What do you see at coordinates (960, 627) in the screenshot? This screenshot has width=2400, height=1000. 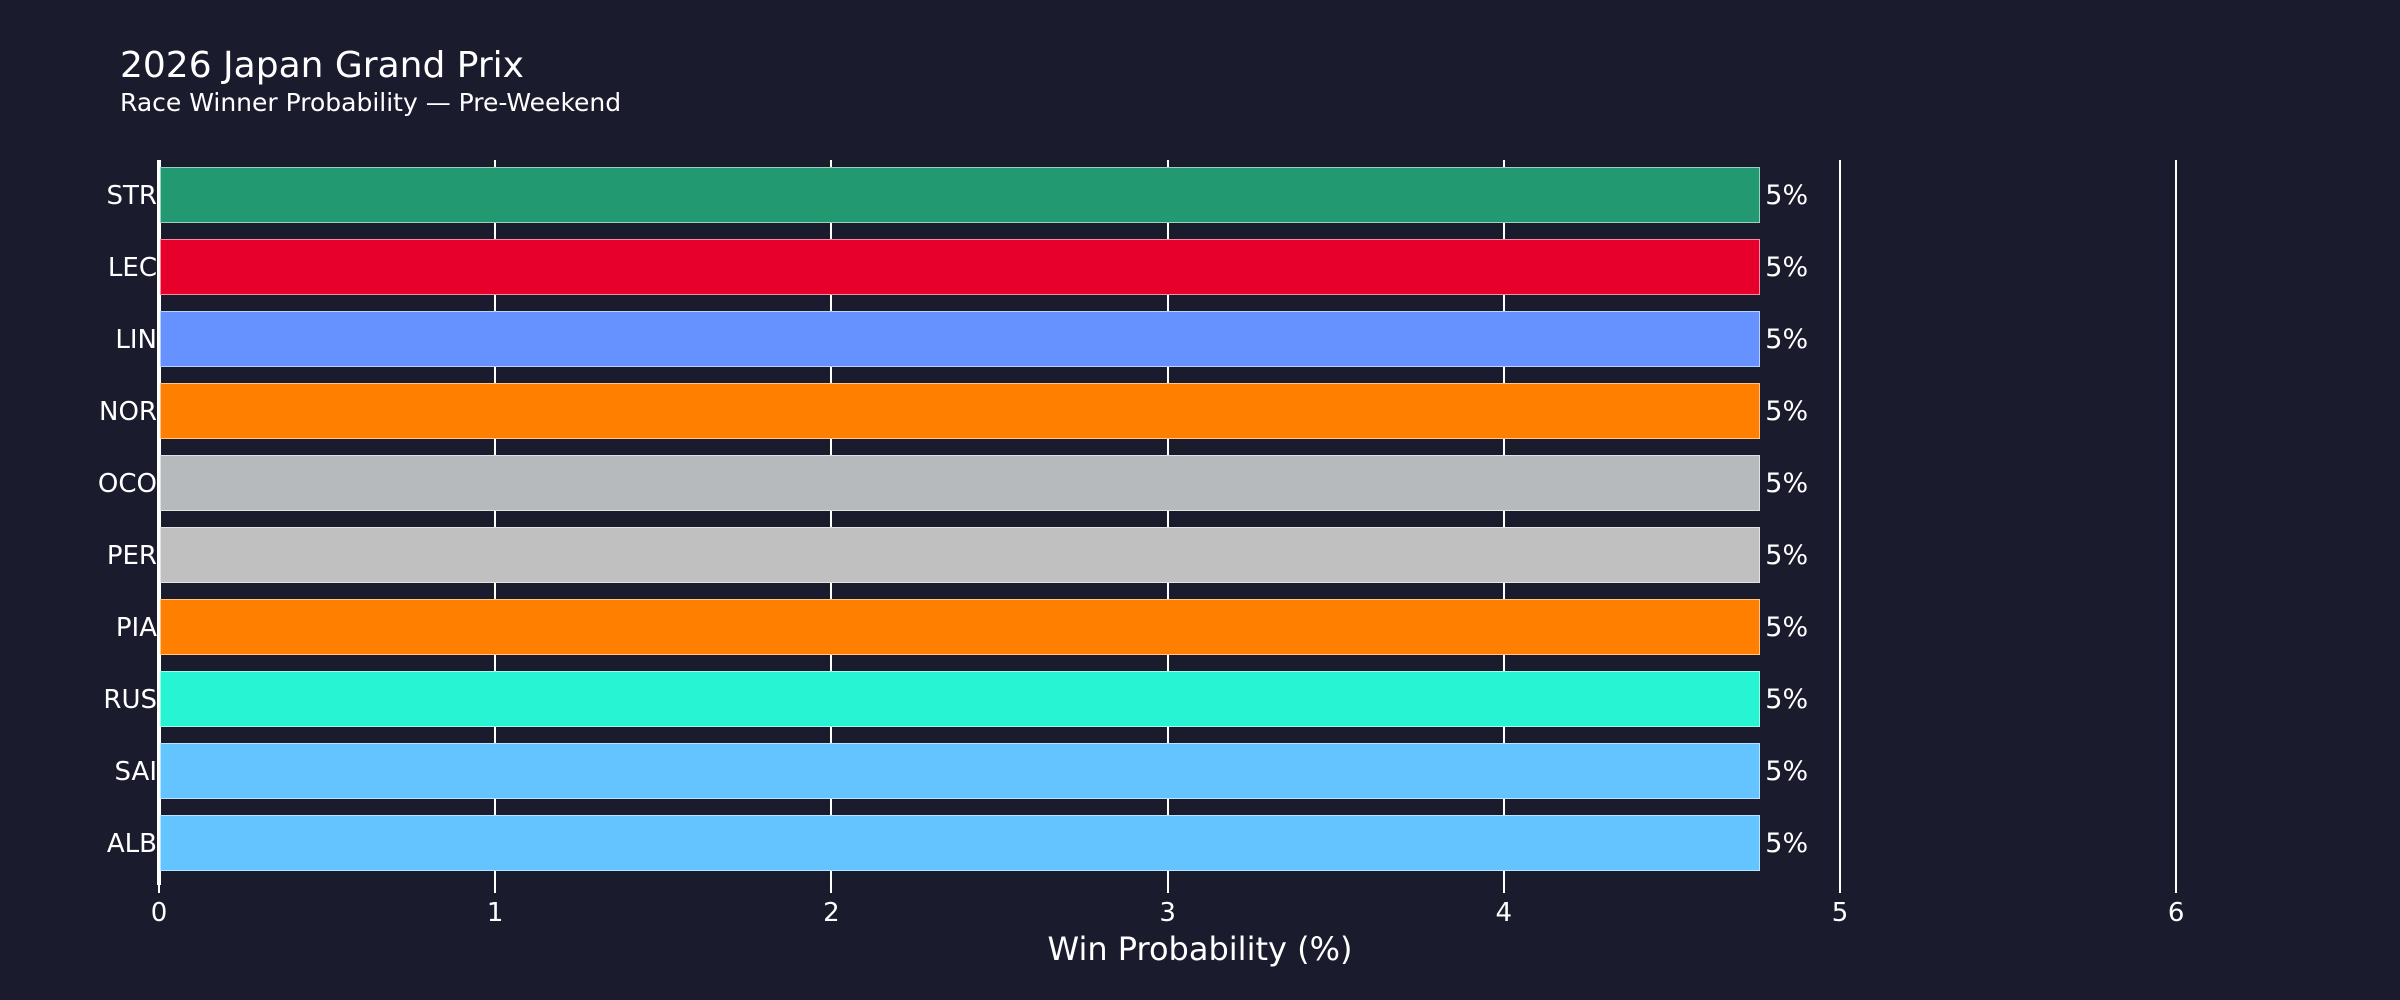 I see `bar-pia` at bounding box center [960, 627].